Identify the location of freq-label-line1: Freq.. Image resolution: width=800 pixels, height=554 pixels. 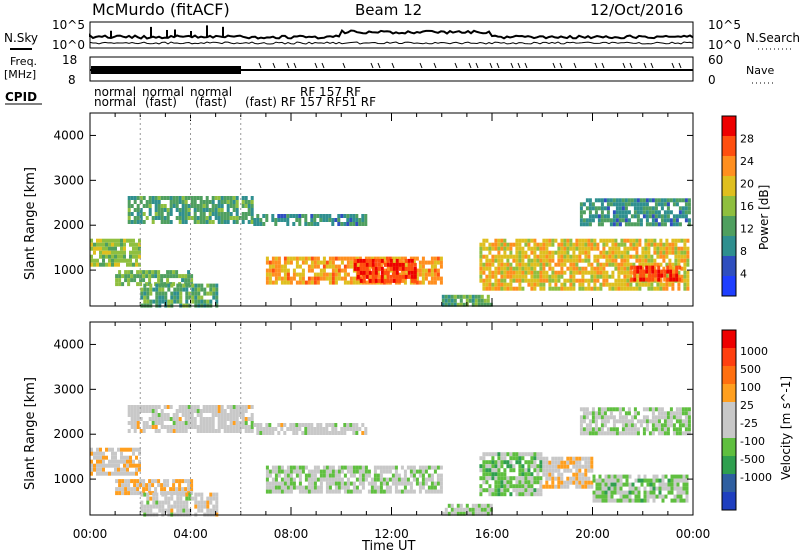
(23, 61).